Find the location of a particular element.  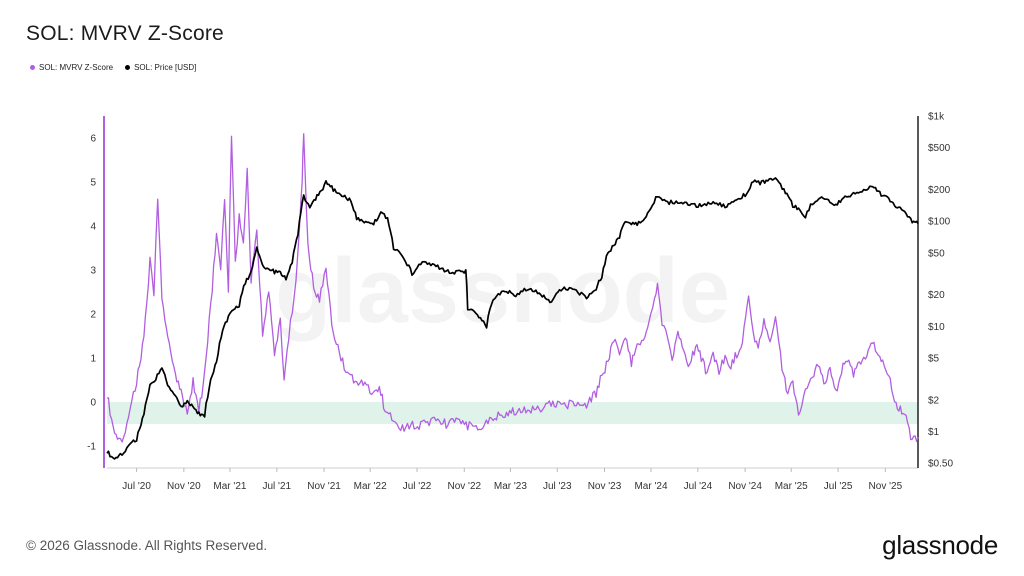

y-right-tick-label: $5 is located at coordinates (934, 359).